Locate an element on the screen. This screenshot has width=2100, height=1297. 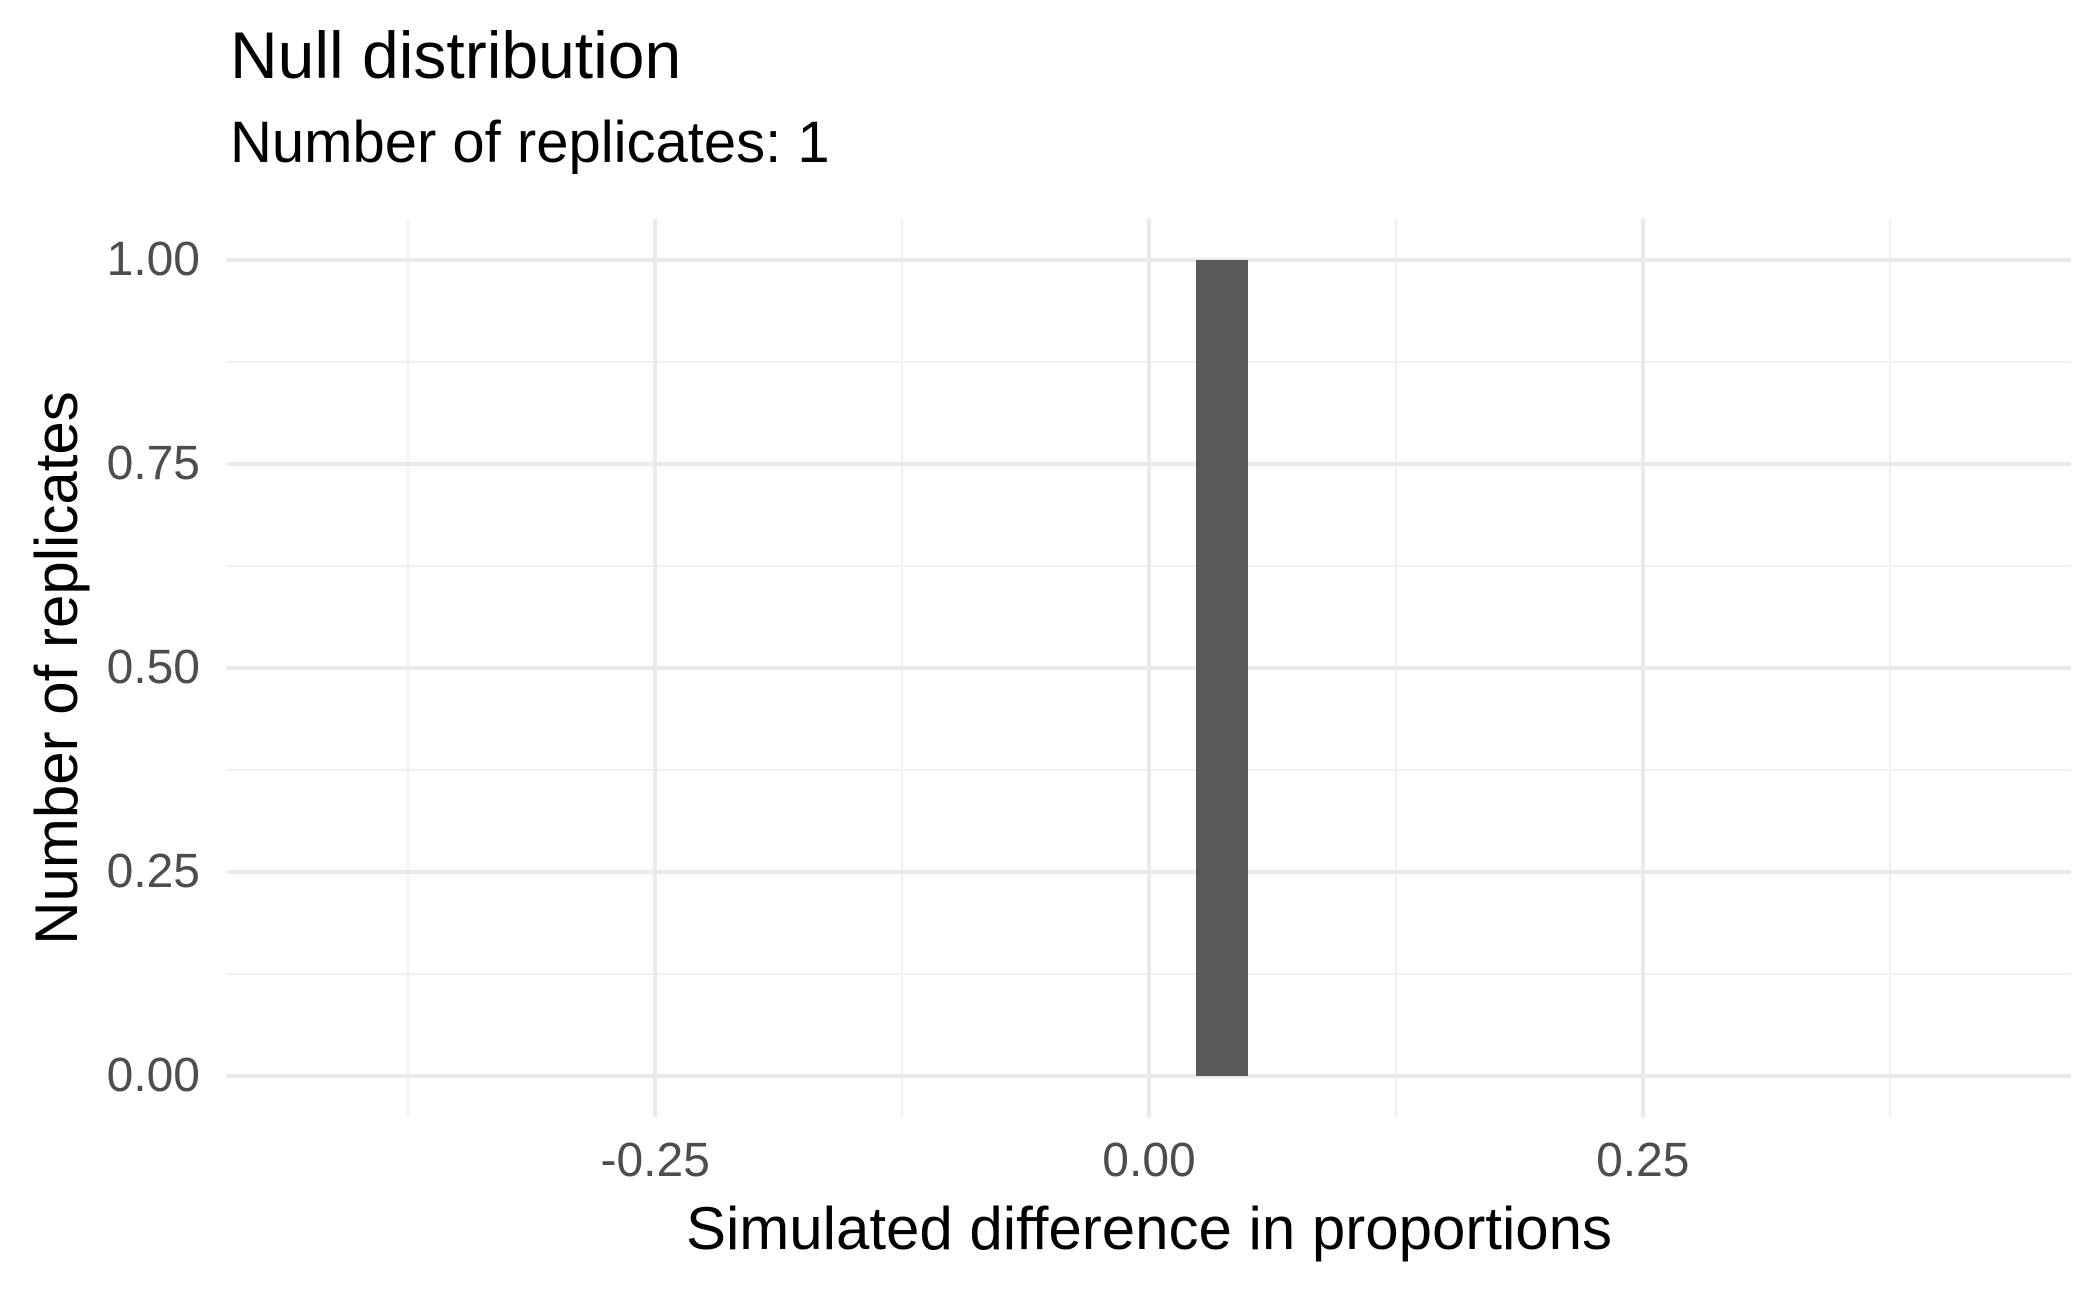
x-tick-label: 0.00 is located at coordinates (1149, 1160).